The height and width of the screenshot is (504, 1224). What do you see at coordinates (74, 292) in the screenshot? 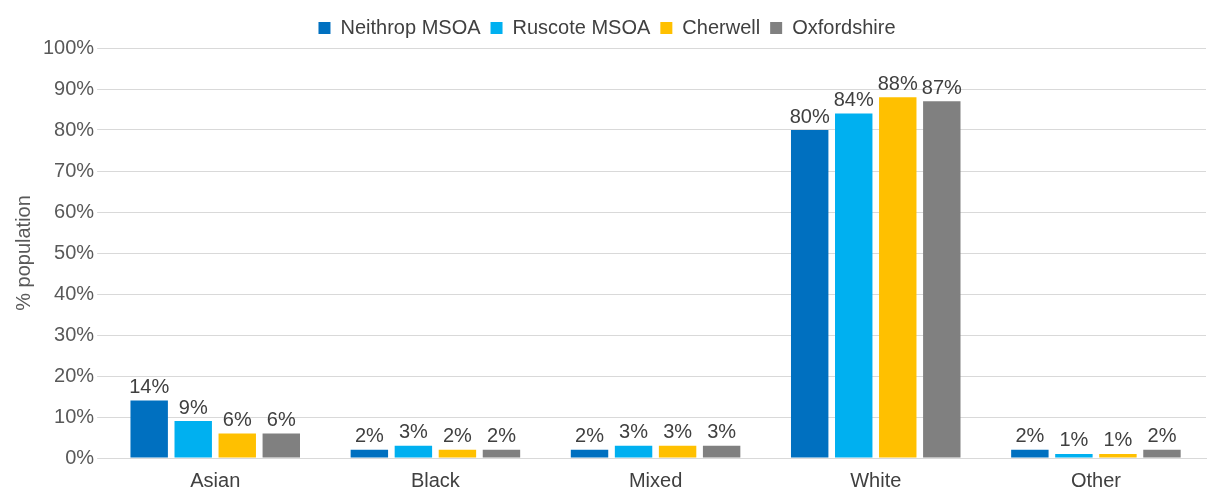
I see `y-tick-label: 40%` at bounding box center [74, 292].